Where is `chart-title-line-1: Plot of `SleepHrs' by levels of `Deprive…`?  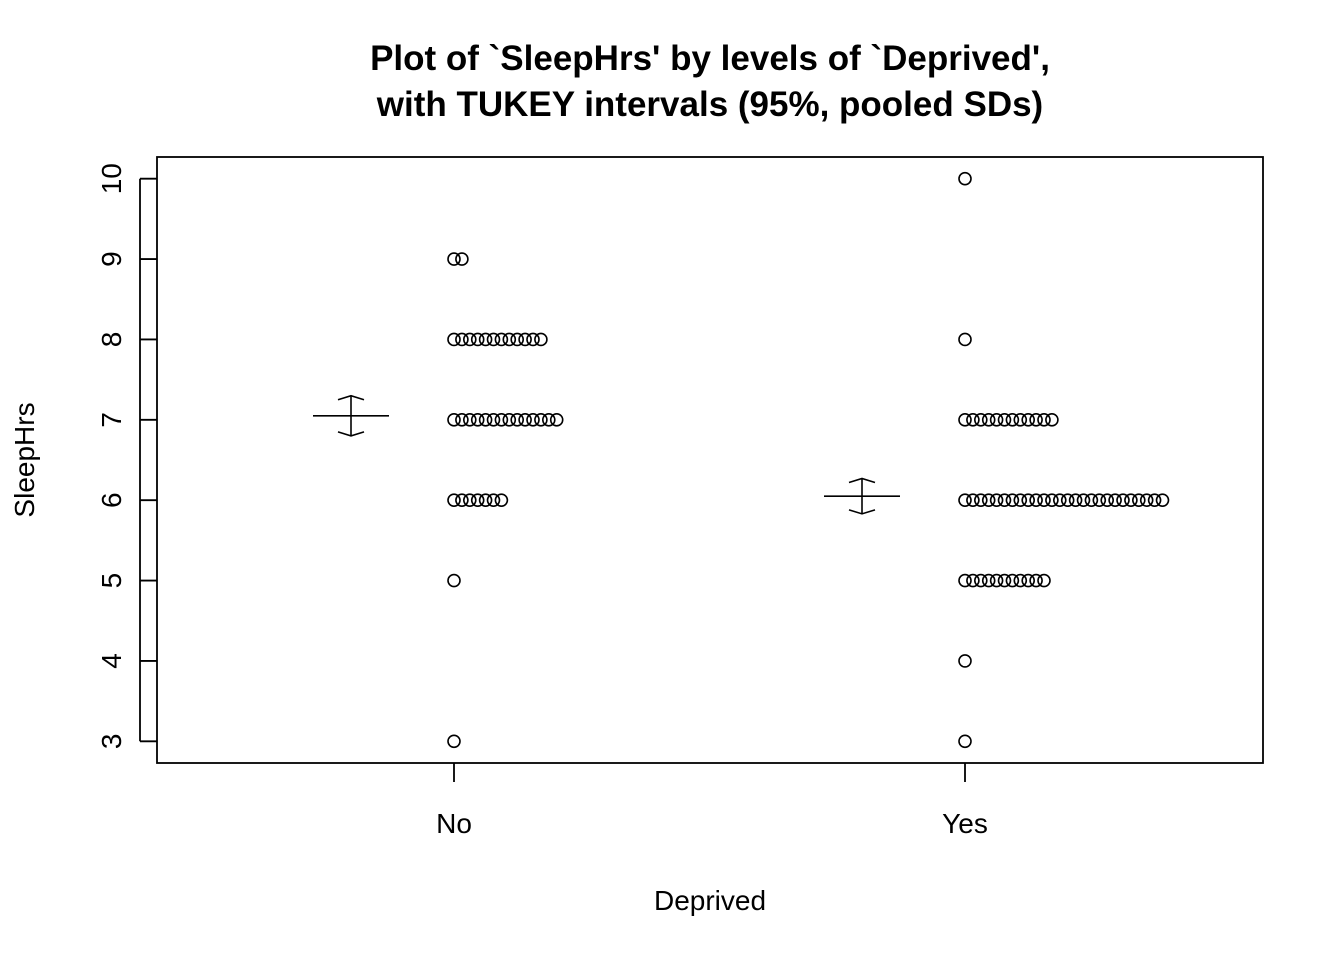
chart-title-line-1: Plot of `SleepHrs' by levels of `Deprive… is located at coordinates (710, 58).